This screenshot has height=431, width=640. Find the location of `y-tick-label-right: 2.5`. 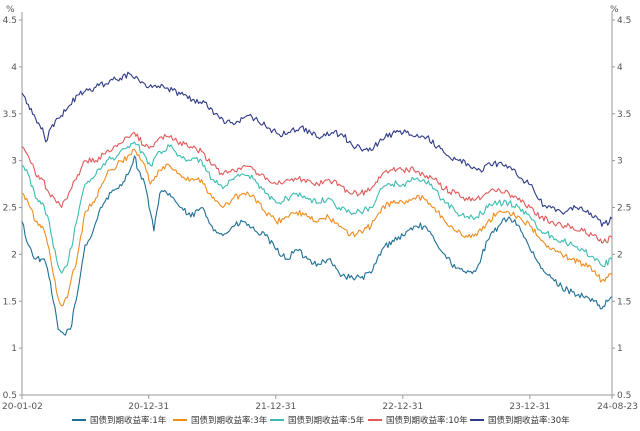

y-tick-label-right: 2.5 is located at coordinates (624, 209).